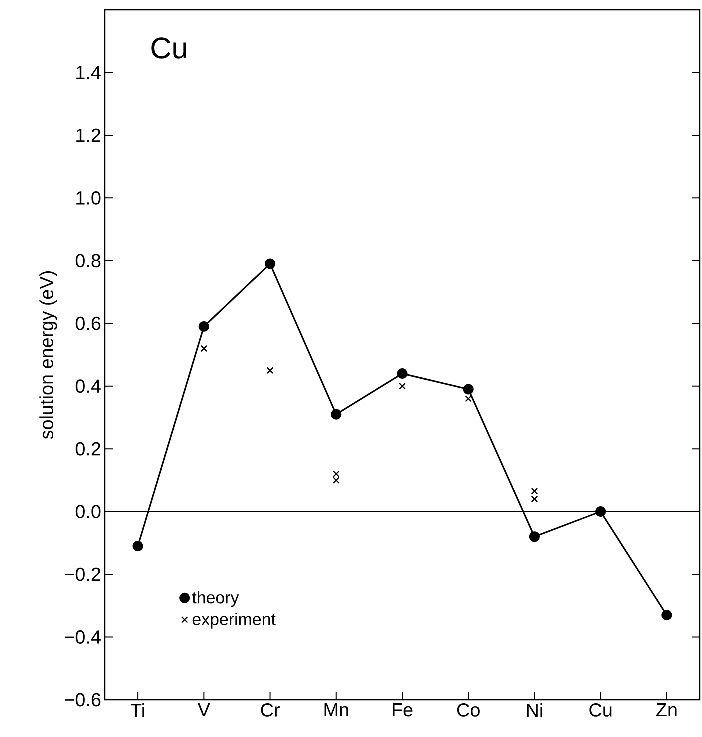  Describe the element at coordinates (49, 356) in the screenshot. I see `y-axis-title: solution energy (eV)` at that location.